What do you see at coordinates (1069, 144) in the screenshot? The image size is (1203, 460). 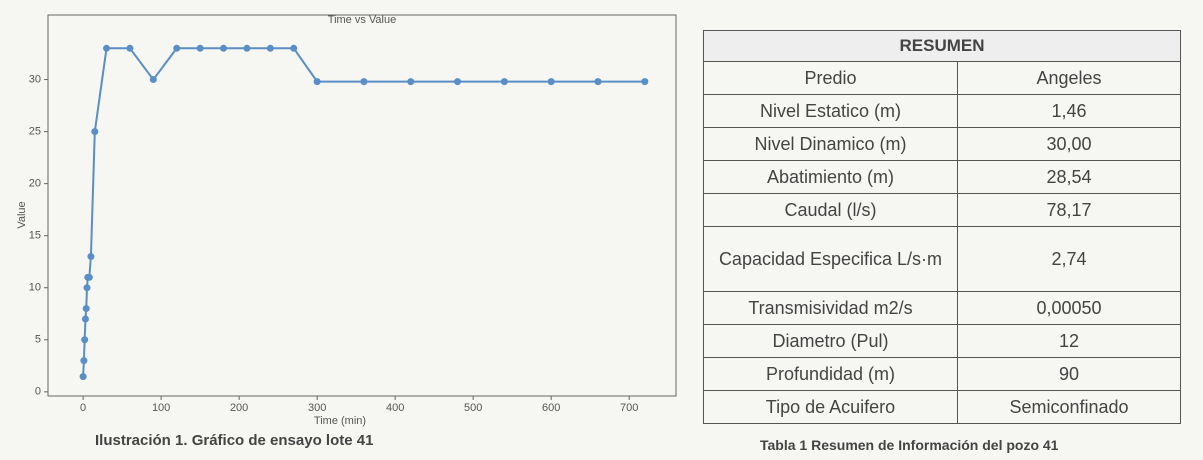 I see `table-cell: 30,00` at bounding box center [1069, 144].